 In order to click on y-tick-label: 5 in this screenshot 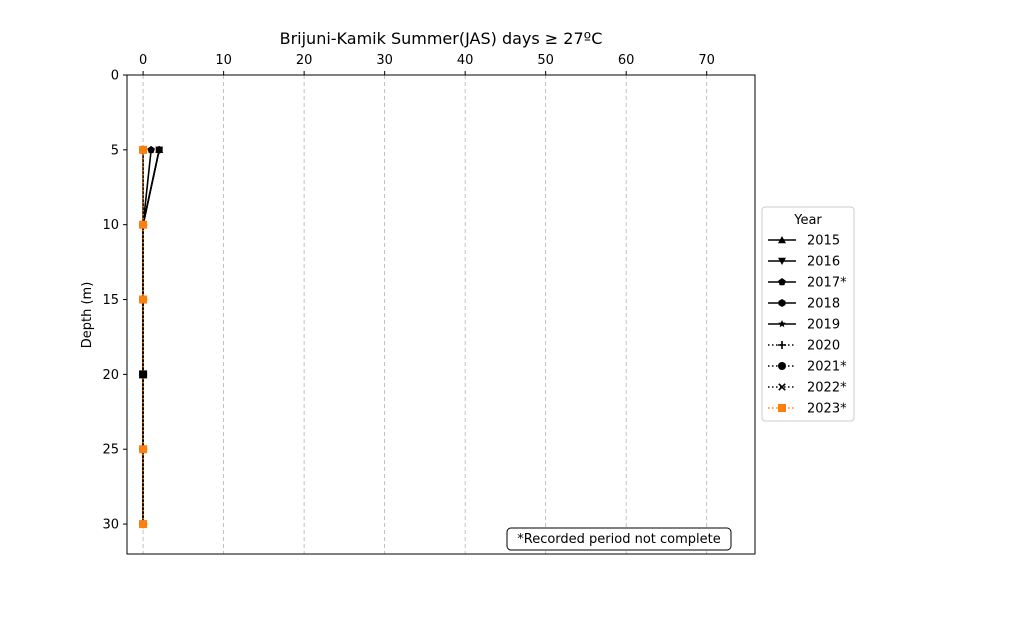, I will do `click(115, 150)`.